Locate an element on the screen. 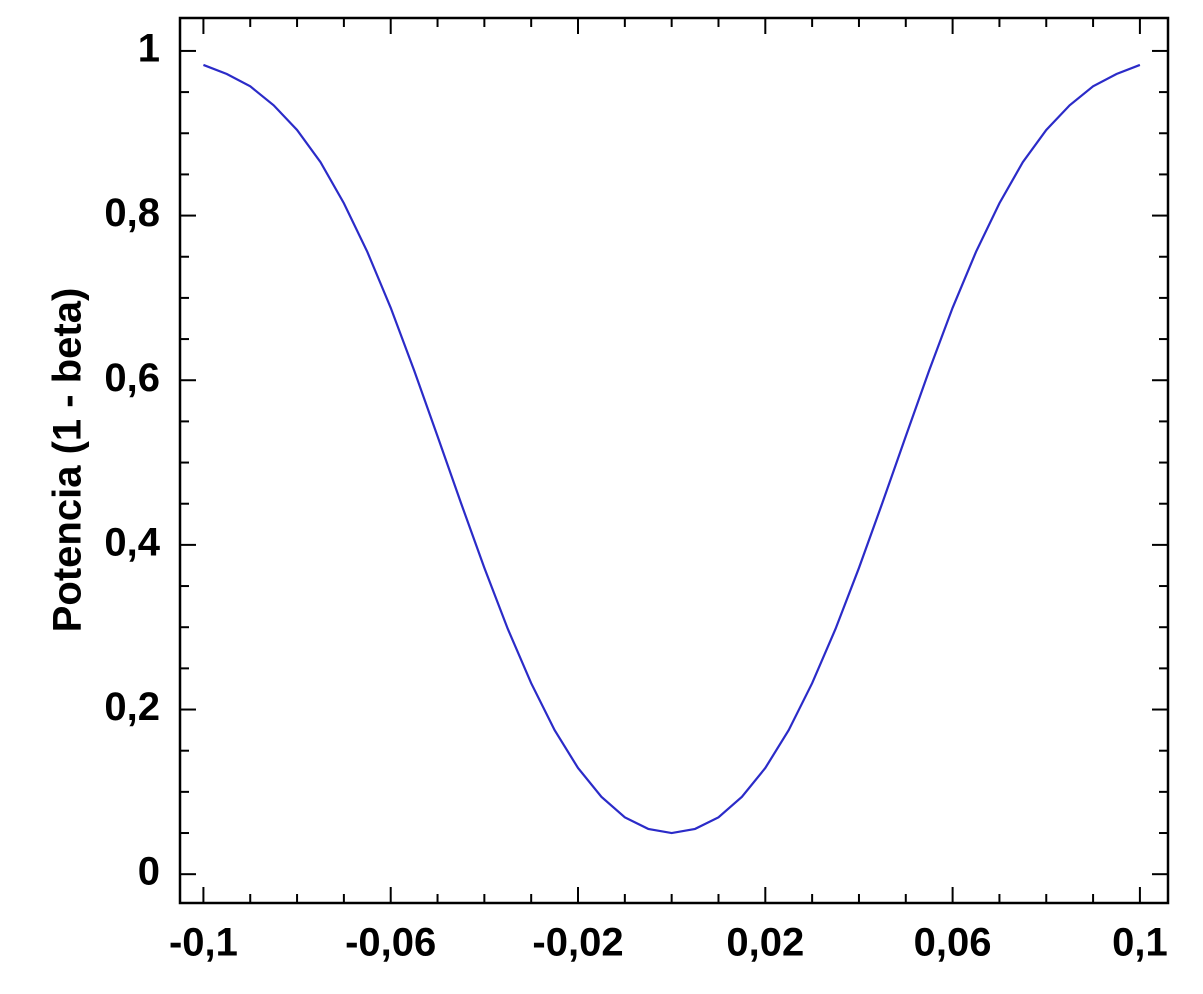  x-tick-label: -0,02 is located at coordinates (577, 943).